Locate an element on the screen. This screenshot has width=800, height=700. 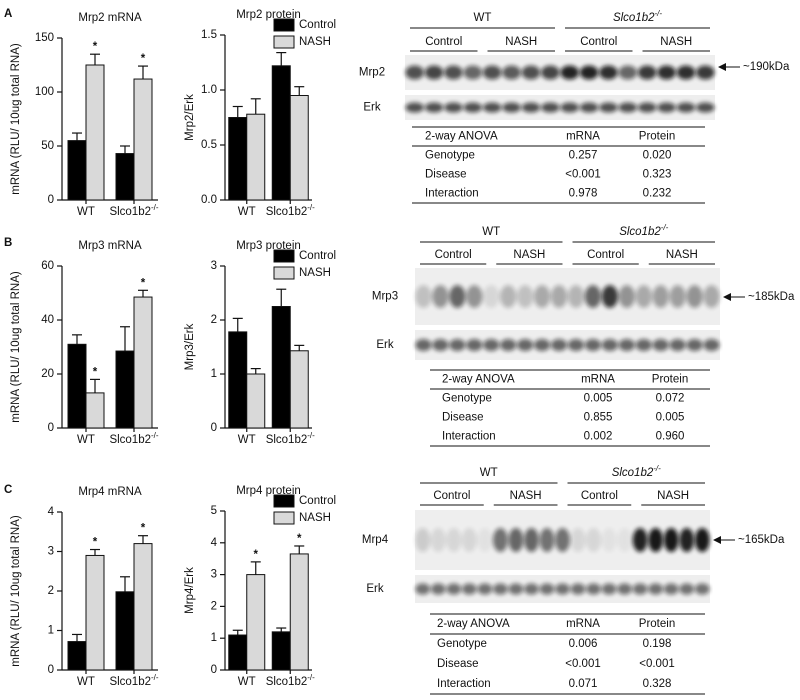
group-label: Slco1b2-/- is located at coordinates (643, 230).